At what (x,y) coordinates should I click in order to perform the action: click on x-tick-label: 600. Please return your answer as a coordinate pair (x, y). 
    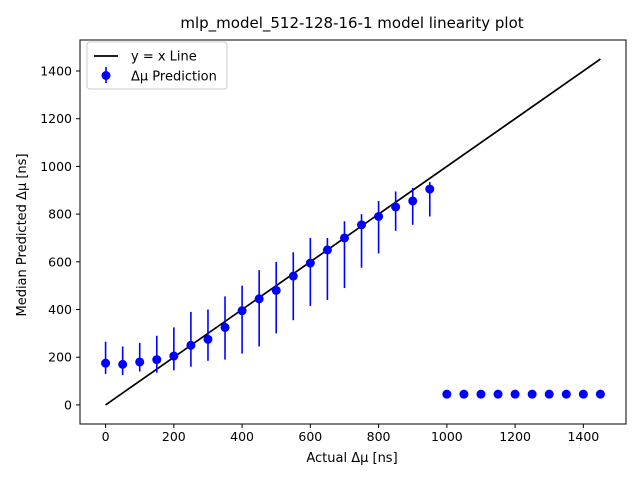
    Looking at the image, I should click on (310, 436).